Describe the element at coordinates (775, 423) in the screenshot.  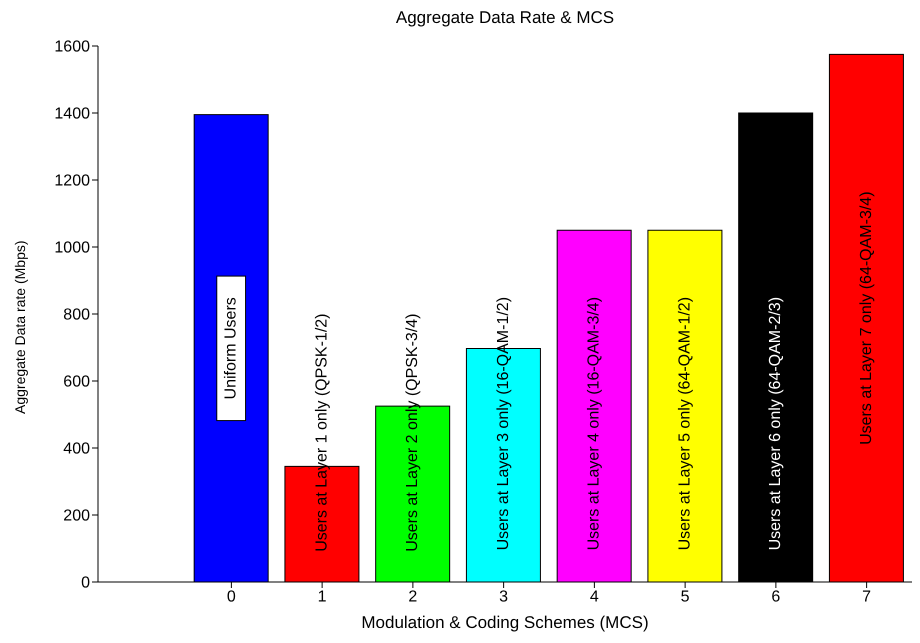
I see `annotation: Users at Layer 6 only (64-QAM-2/3)` at that location.